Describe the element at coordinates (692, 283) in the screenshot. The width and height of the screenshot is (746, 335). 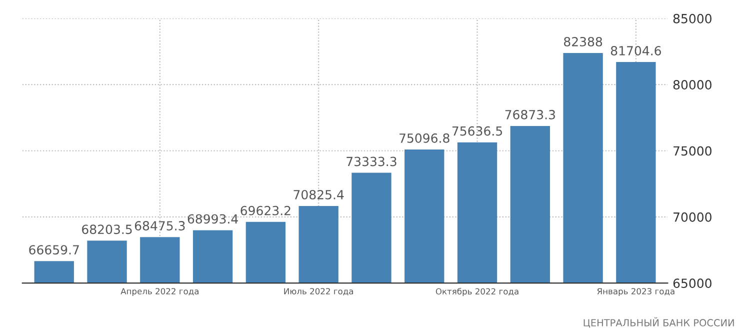
I see `y-tick-label: 65000` at that location.